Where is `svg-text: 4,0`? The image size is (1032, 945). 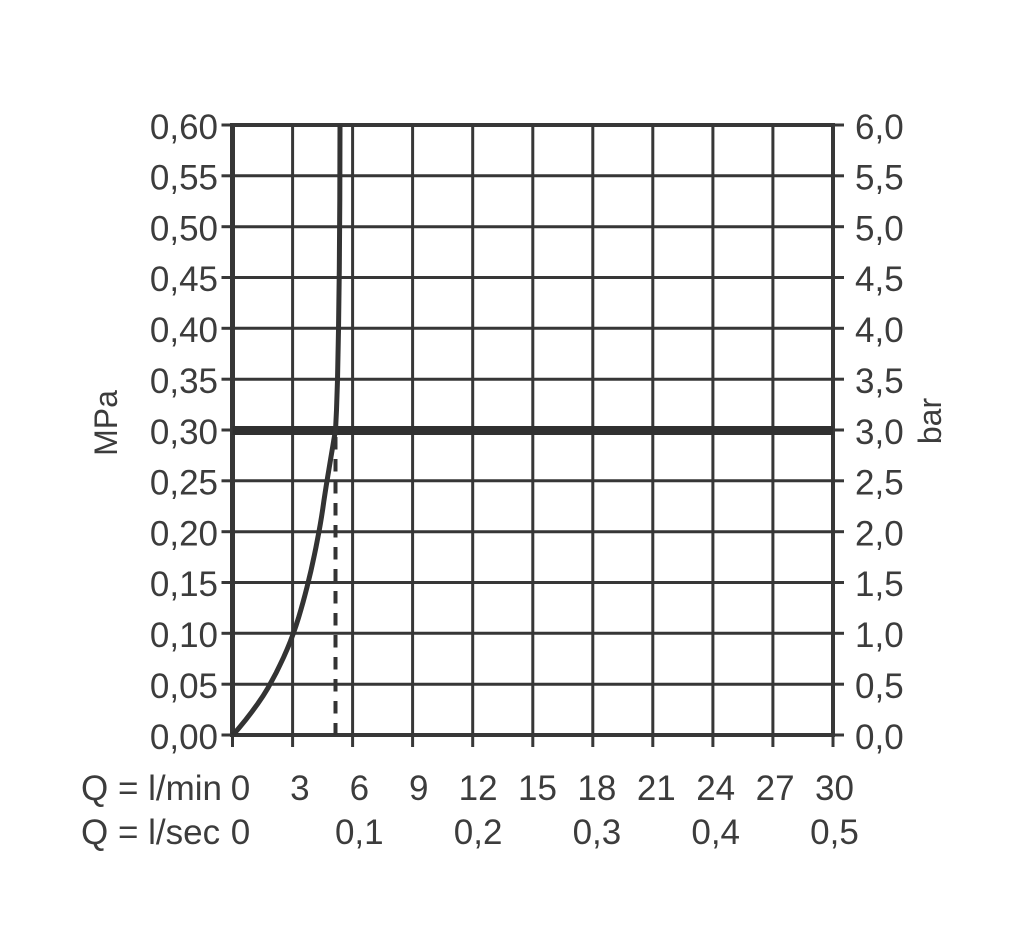
svg-text: 4,0 is located at coordinates (879, 330).